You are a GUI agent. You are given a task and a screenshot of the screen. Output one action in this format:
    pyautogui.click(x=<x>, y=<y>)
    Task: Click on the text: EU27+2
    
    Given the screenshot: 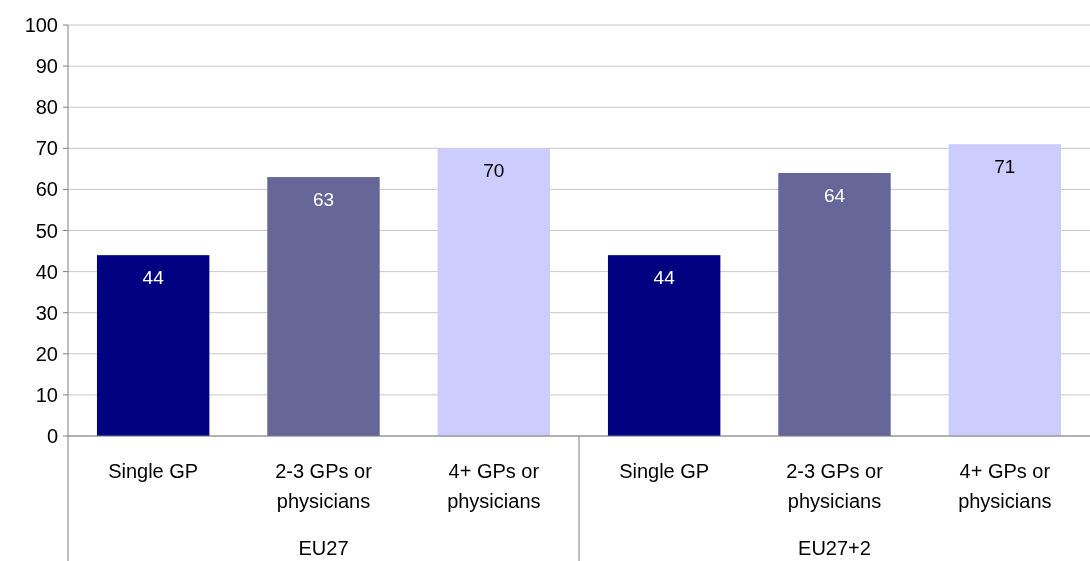 What is the action you would take?
    pyautogui.click(x=834, y=548)
    